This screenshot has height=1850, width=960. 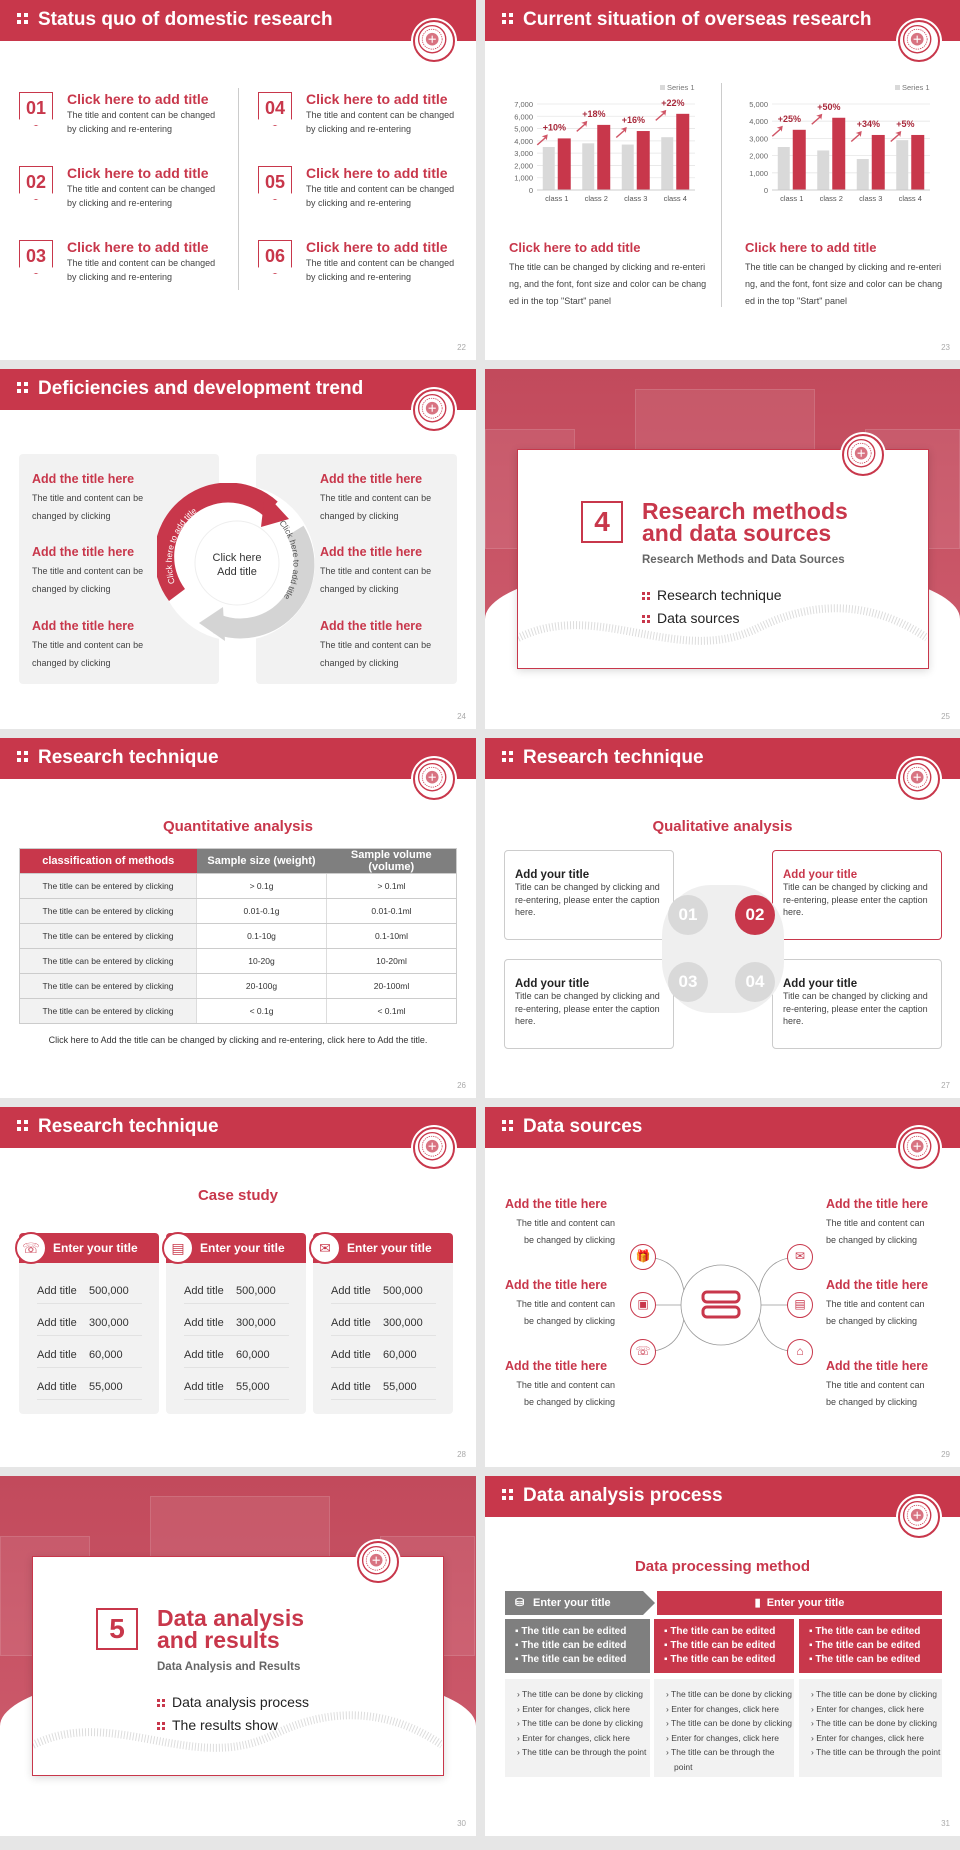 I want to click on point-line: › The title can be done by clicking, so click(x=580, y=1694).